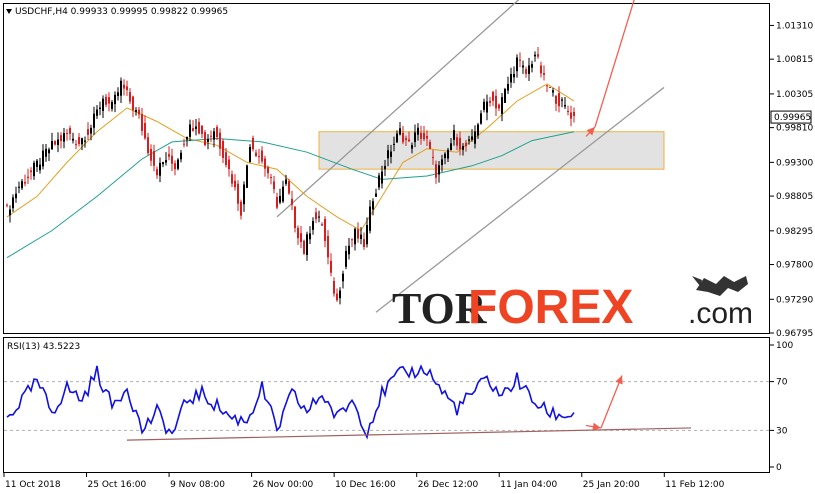  I want to click on price-tick-label: 0.97800, so click(794, 266).